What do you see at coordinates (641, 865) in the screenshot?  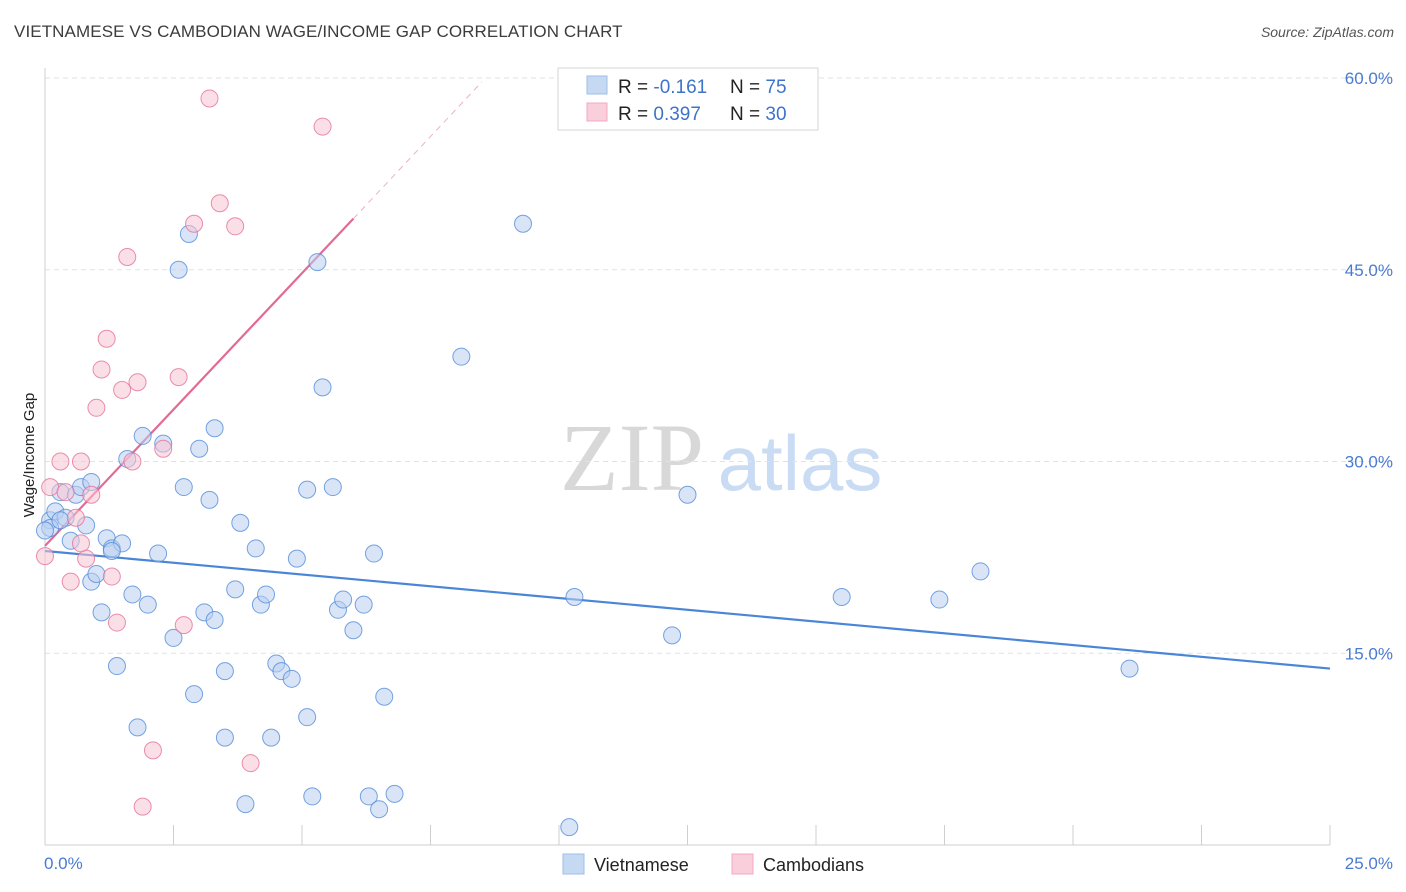 I see `series-legend-label-vietnamese: Vietnamese` at bounding box center [641, 865].